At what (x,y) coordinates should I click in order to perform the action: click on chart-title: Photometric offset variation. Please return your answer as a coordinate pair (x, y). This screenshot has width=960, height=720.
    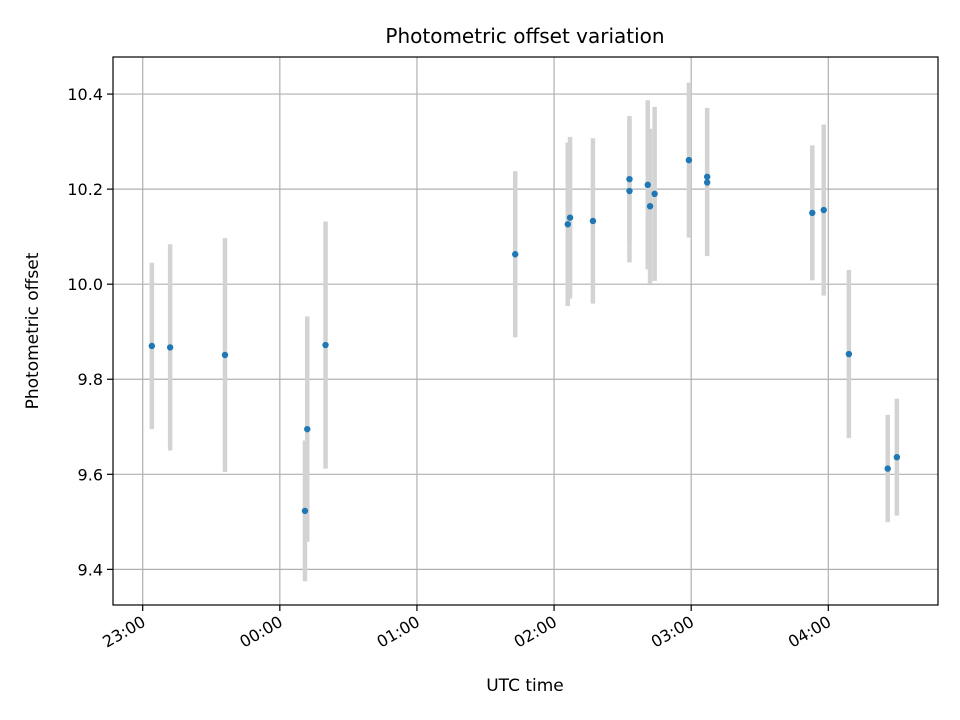
    Looking at the image, I should click on (524, 36).